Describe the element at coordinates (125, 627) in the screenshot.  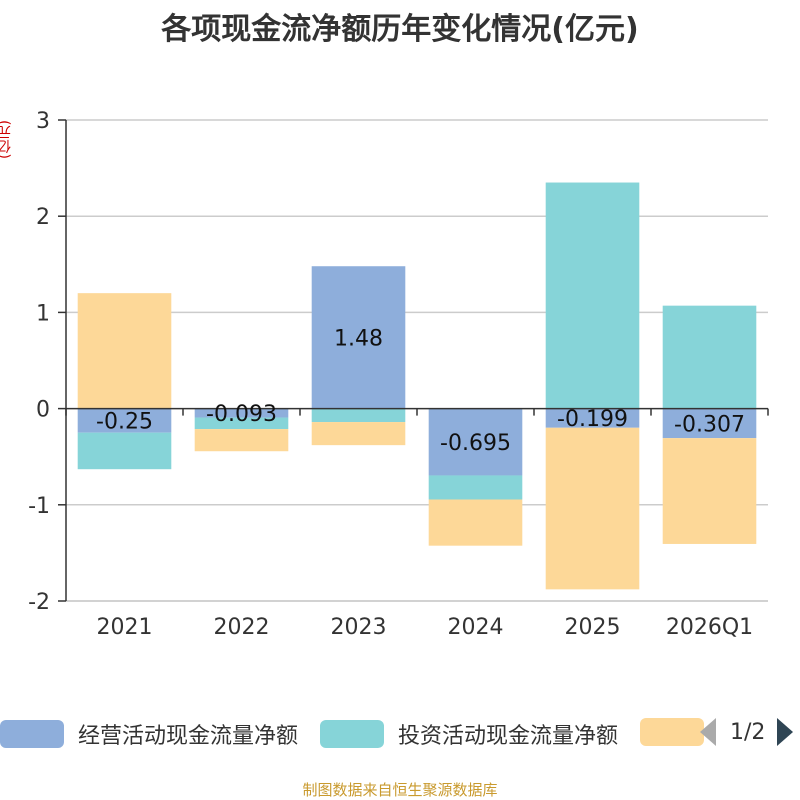
I see `x-tick-label: 2021` at that location.